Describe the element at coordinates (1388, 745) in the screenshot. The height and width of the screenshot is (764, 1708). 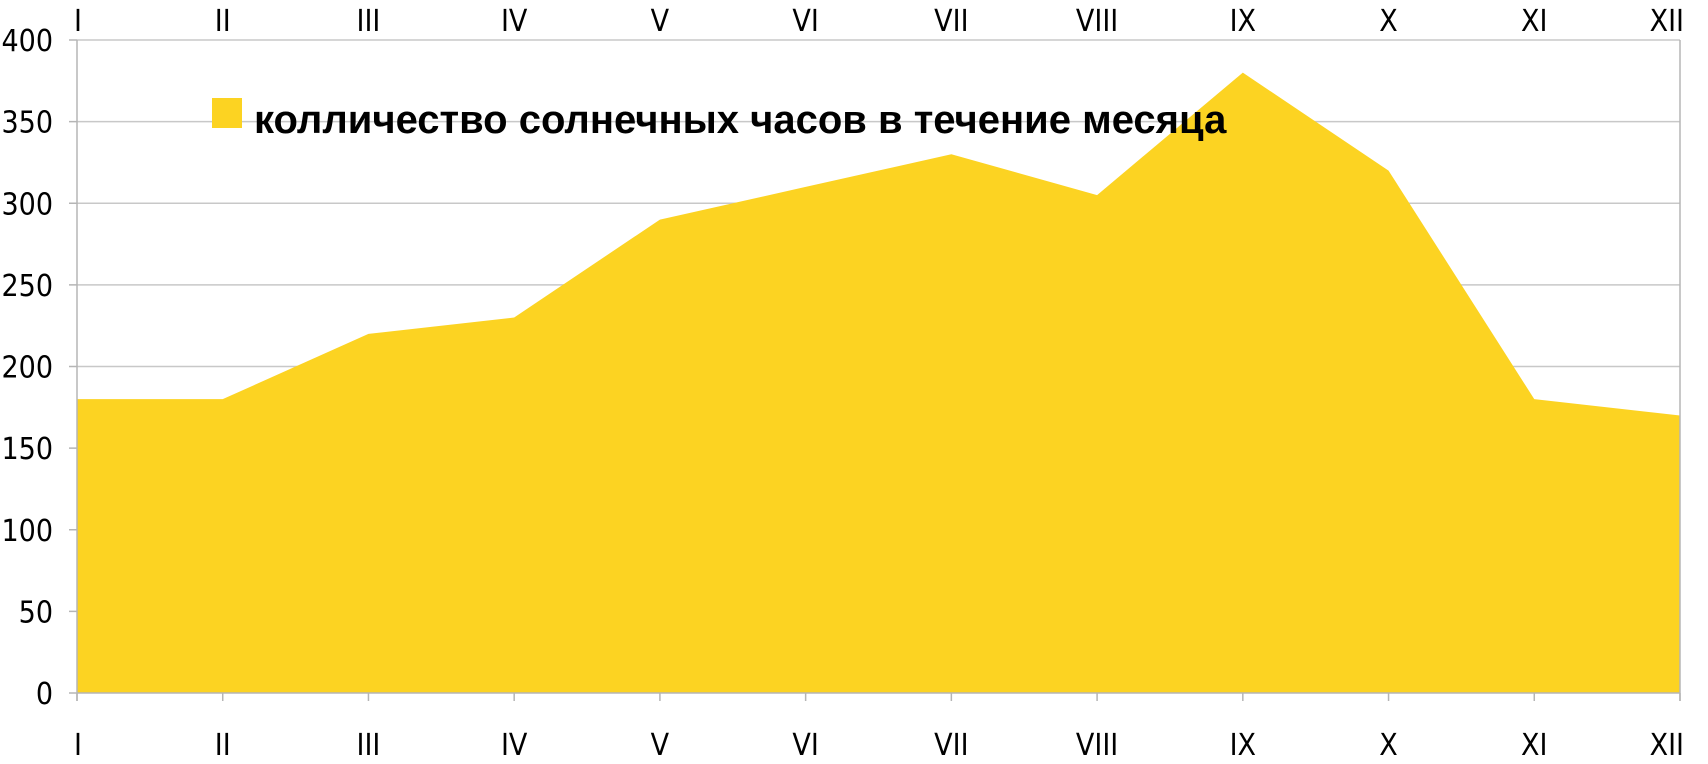
I see `x-bottom-tick-label: X` at that location.